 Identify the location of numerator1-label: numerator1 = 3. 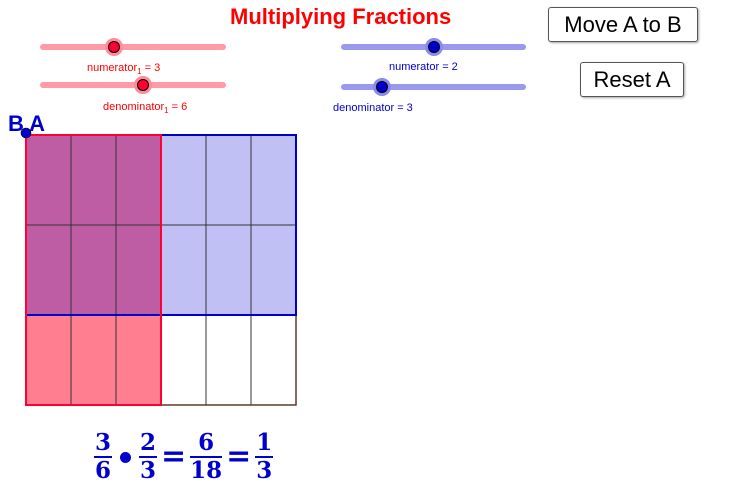
(123, 69).